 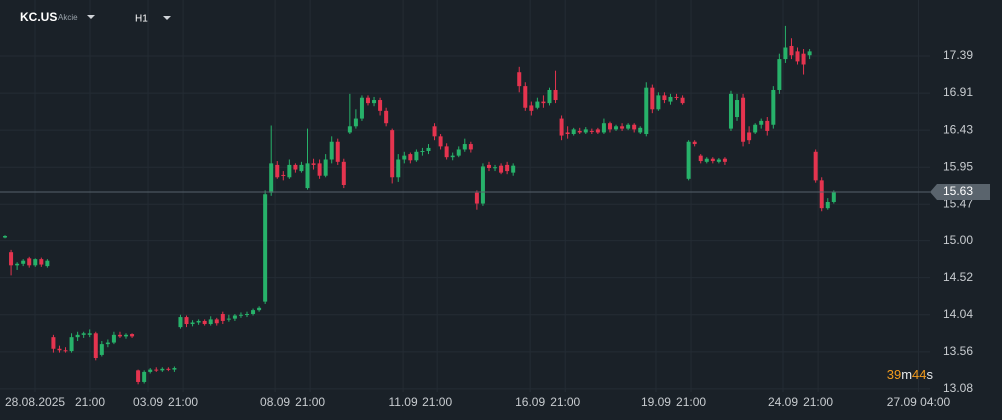 What do you see at coordinates (919, 402) in the screenshot?
I see `x-tick-label: 27.09 04:00` at bounding box center [919, 402].